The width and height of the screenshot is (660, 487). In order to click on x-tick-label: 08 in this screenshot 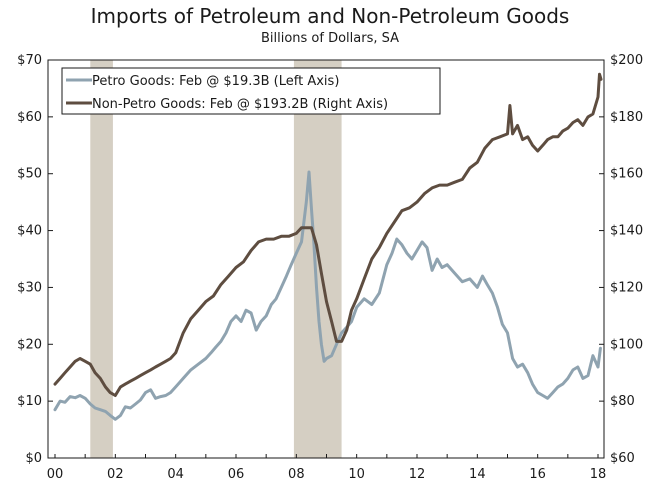, I will do `click(296, 474)`.